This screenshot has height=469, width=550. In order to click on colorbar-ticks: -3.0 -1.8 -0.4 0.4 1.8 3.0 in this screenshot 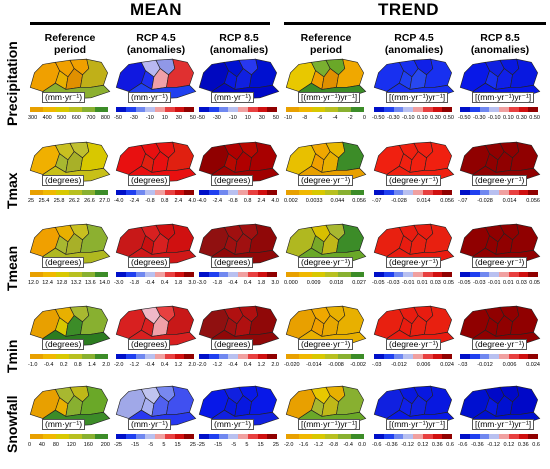, I will do `click(238, 283)`.